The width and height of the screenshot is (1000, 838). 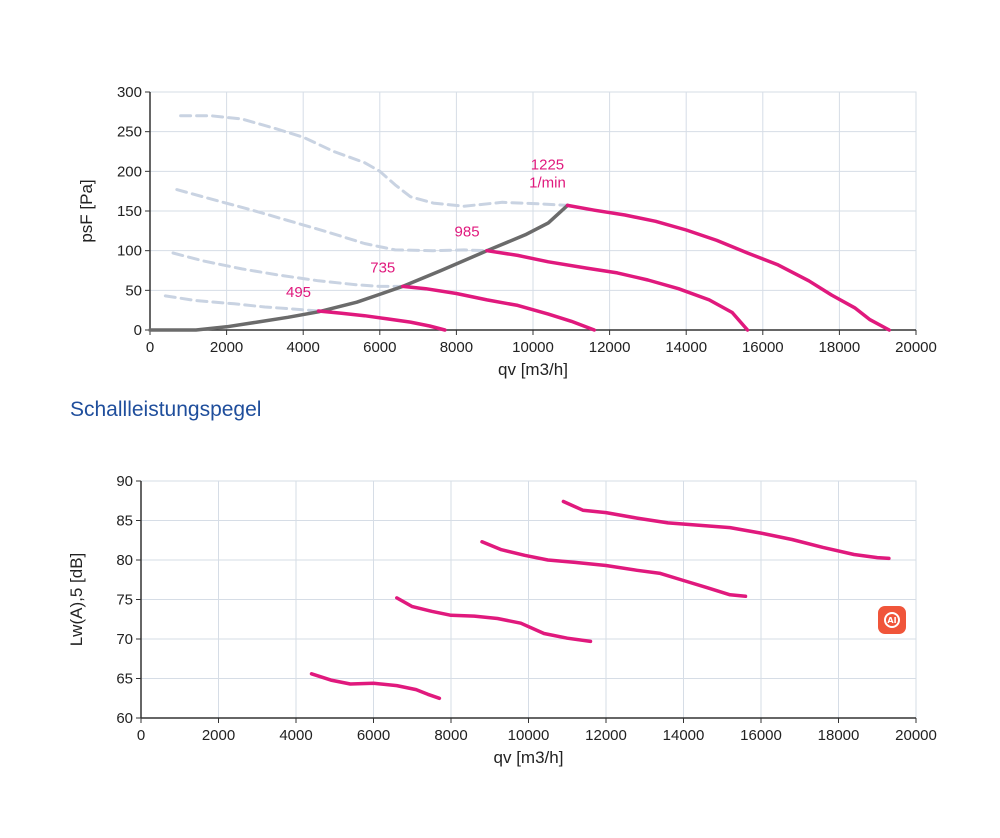 What do you see at coordinates (547, 164) in the screenshot?
I see `speed-label: 1225` at bounding box center [547, 164].